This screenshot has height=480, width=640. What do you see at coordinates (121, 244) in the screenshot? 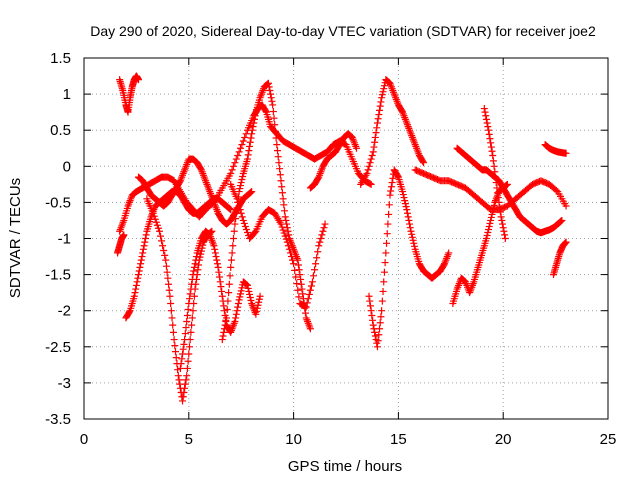
I see `series-arc-r` at bounding box center [121, 244].